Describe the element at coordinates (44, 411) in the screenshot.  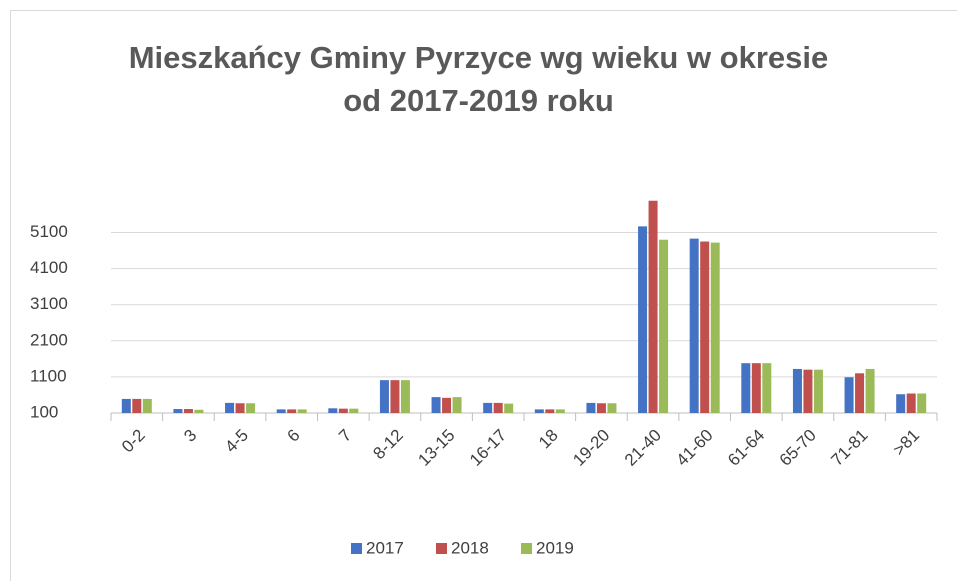
I see `y-tick-label: 100` at that location.